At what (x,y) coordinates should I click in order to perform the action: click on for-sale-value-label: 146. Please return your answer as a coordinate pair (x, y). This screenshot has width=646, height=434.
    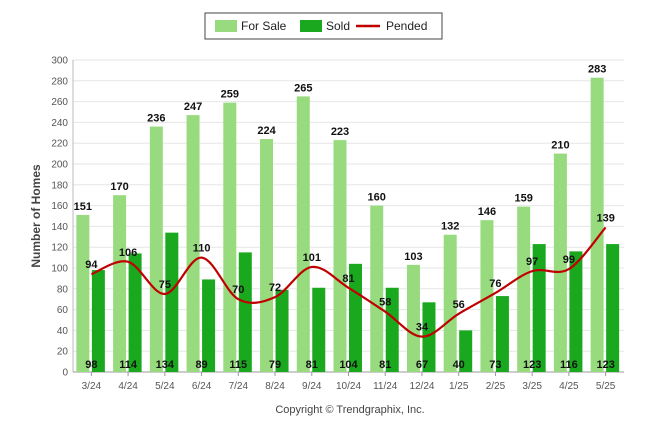
    Looking at the image, I should click on (487, 212).